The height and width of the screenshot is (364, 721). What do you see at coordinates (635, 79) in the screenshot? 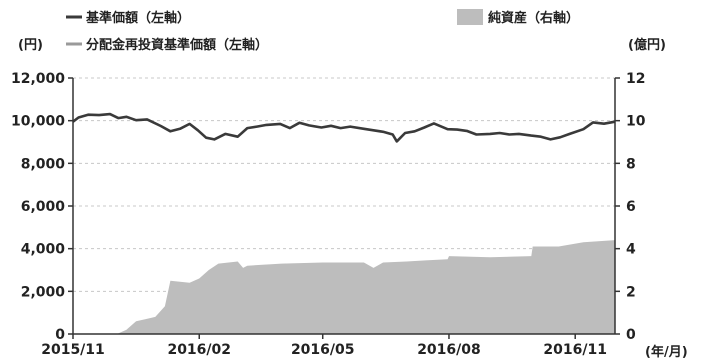
I see `right-tick-label: 12` at bounding box center [635, 79].